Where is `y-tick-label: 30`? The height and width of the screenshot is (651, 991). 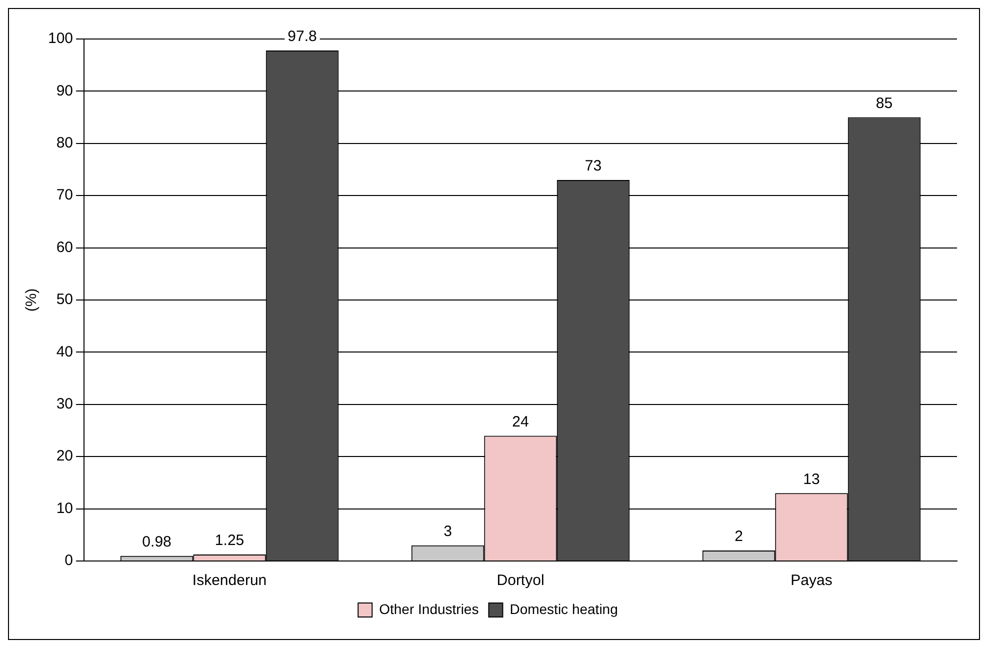 y-tick-label: 30 is located at coordinates (65, 404).